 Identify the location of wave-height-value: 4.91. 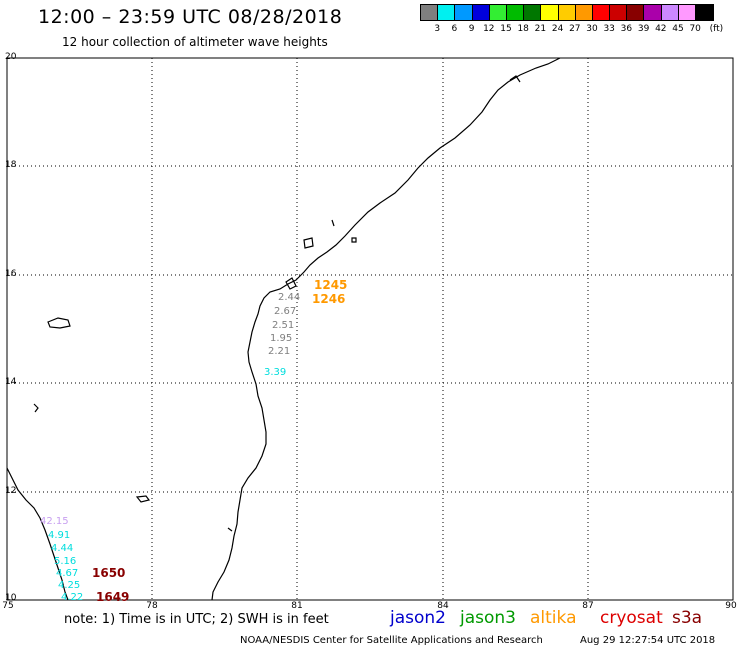
(59, 535).